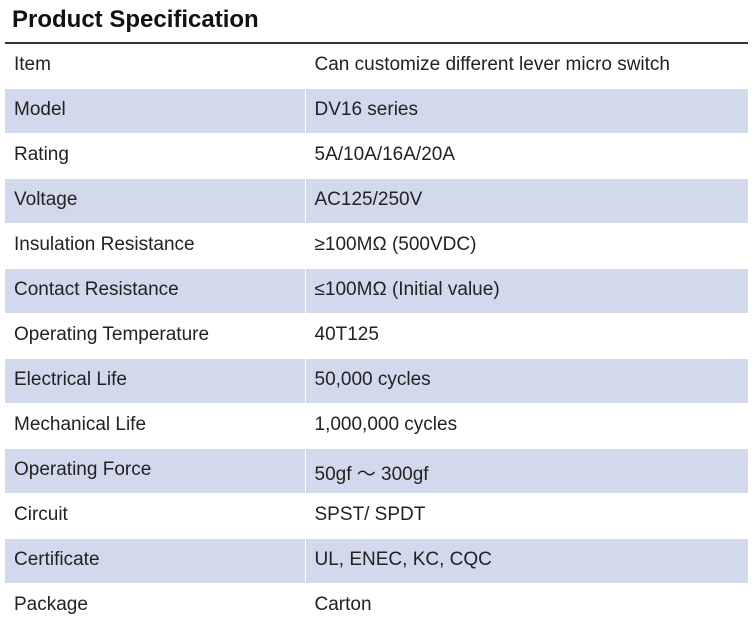  I want to click on spec-value: ≤100MΩ (Initial value), so click(526, 291).